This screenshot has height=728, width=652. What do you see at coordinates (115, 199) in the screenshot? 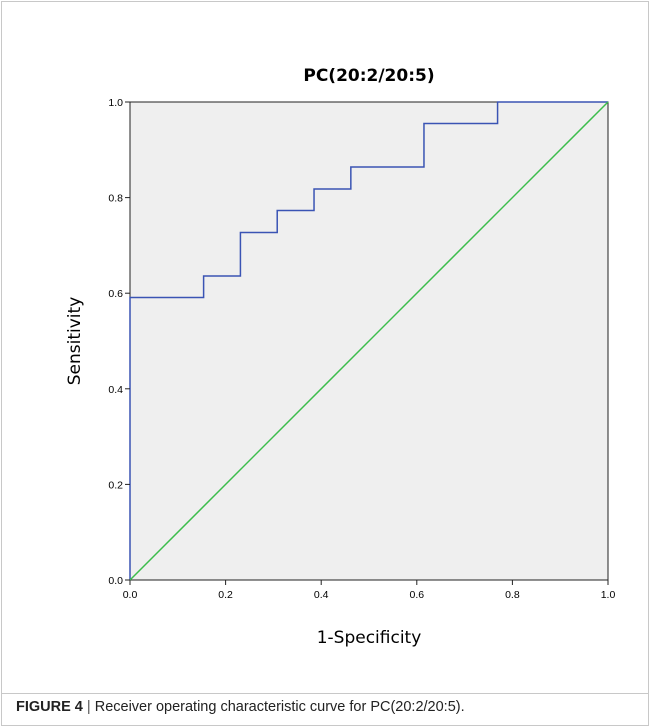
I see `y-tick-label: 0.8` at bounding box center [115, 199].